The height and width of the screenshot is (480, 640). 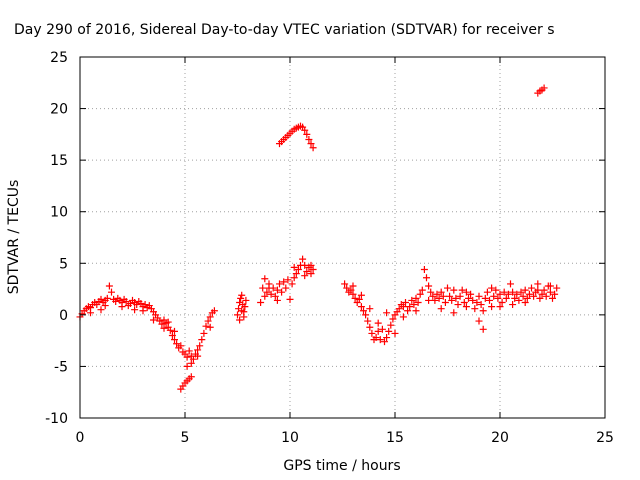 I want to click on y-tick-label: -10, so click(x=56, y=419).